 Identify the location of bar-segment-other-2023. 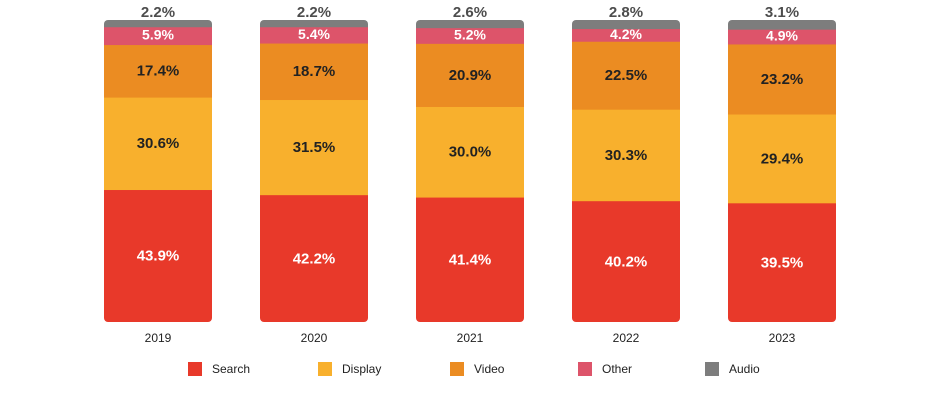
(782, 37).